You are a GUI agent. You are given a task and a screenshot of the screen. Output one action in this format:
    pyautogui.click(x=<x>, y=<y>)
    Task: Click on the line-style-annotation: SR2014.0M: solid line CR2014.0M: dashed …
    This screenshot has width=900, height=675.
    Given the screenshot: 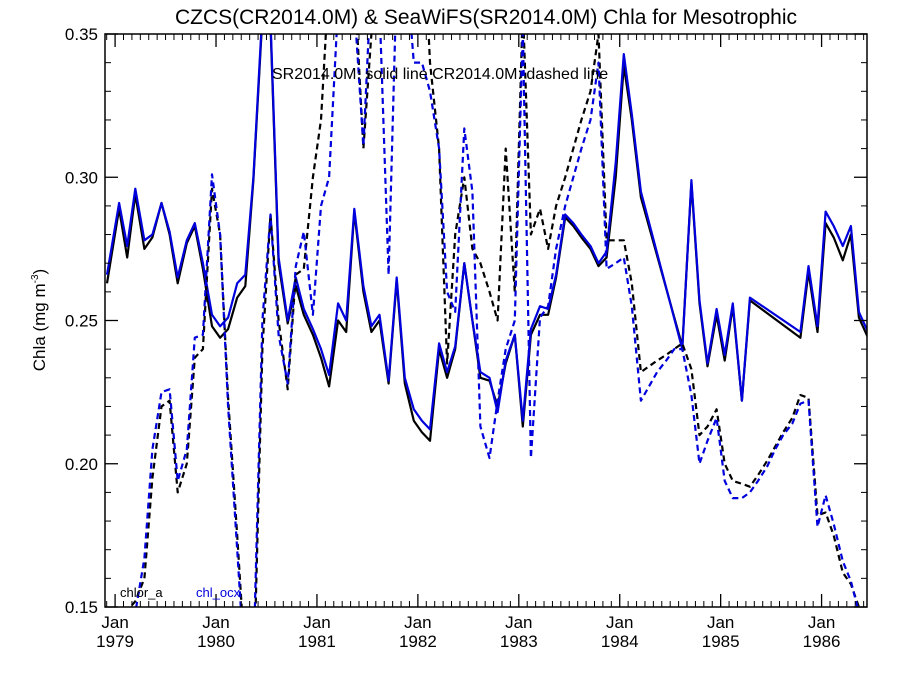 What is the action you would take?
    pyautogui.click(x=440, y=74)
    